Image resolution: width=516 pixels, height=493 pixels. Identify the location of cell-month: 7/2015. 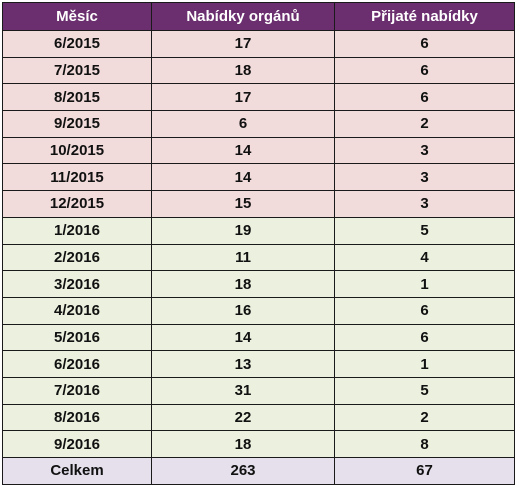
(77, 70).